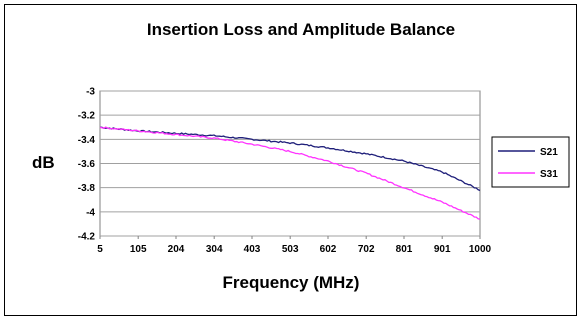  I want to click on legend-label: S31, so click(549, 174).